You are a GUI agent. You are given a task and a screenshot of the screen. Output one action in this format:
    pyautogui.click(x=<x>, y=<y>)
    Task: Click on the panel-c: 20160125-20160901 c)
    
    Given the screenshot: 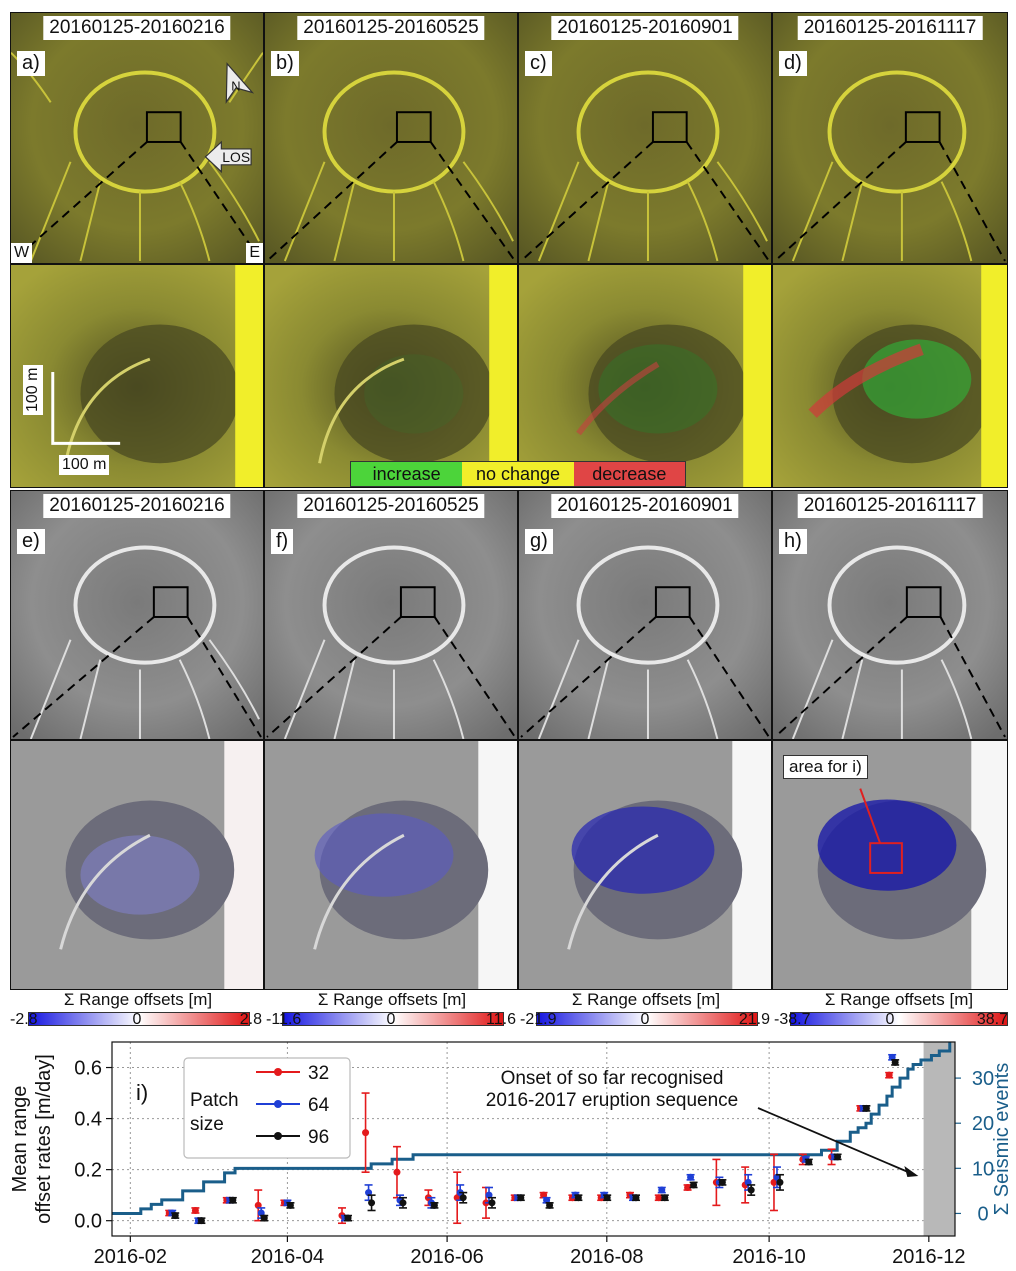 What is the action you would take?
    pyautogui.click(x=645, y=138)
    